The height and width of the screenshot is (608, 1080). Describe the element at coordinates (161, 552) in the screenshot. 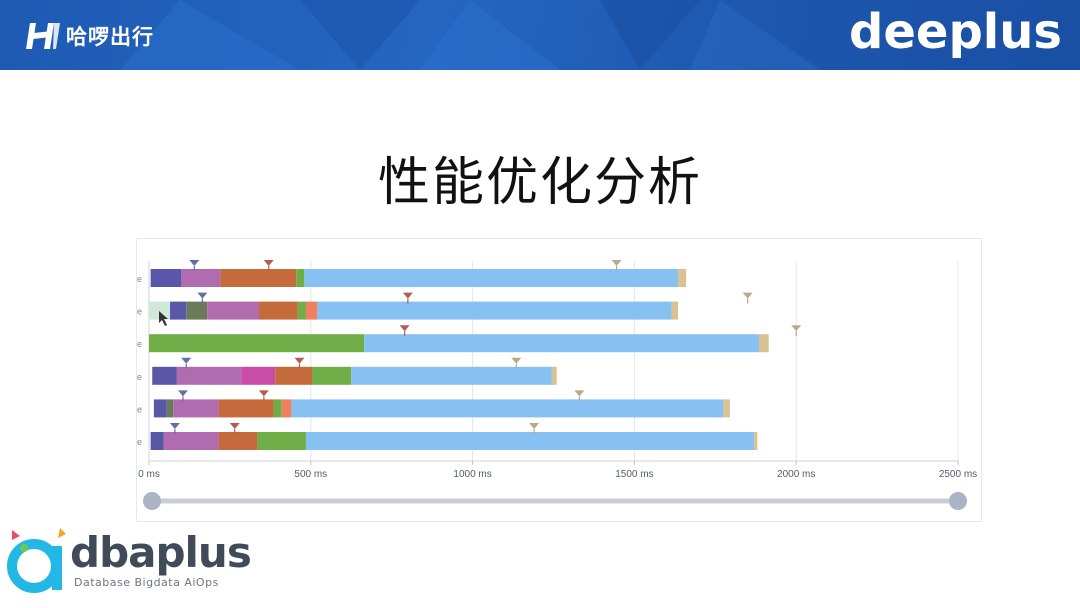

I see `dbaplus-wordmark: dbaplus` at that location.